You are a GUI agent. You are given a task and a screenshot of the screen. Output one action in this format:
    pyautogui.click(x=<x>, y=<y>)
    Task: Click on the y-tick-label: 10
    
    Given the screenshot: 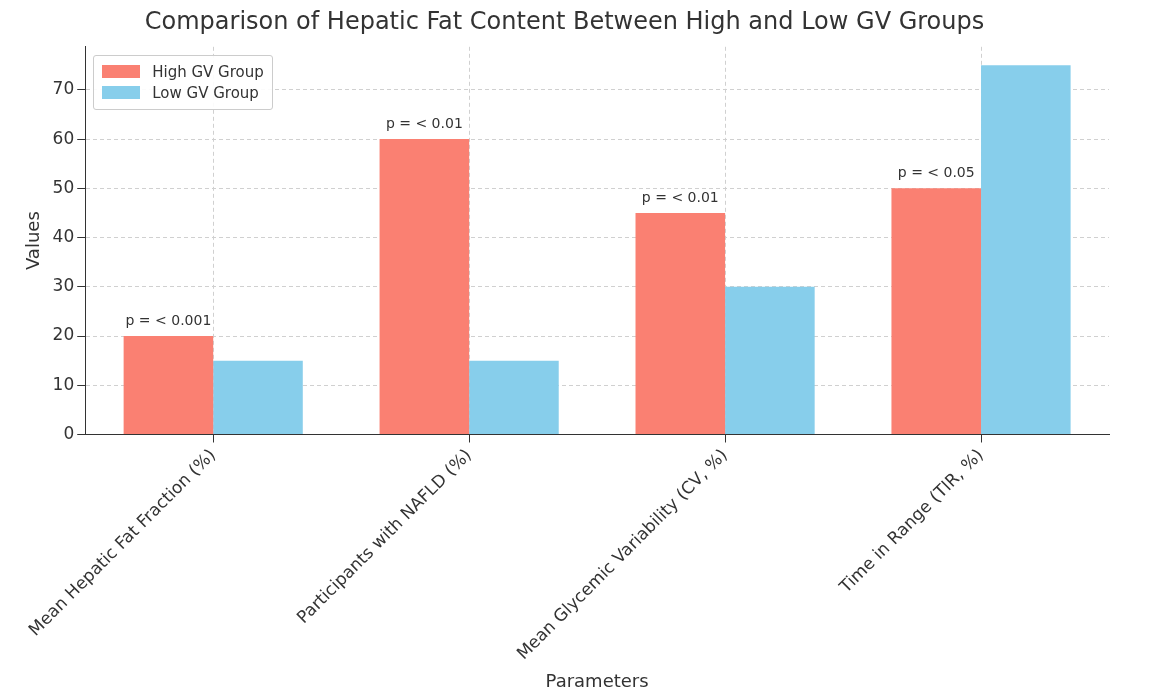 What is the action you would take?
    pyautogui.click(x=63, y=383)
    